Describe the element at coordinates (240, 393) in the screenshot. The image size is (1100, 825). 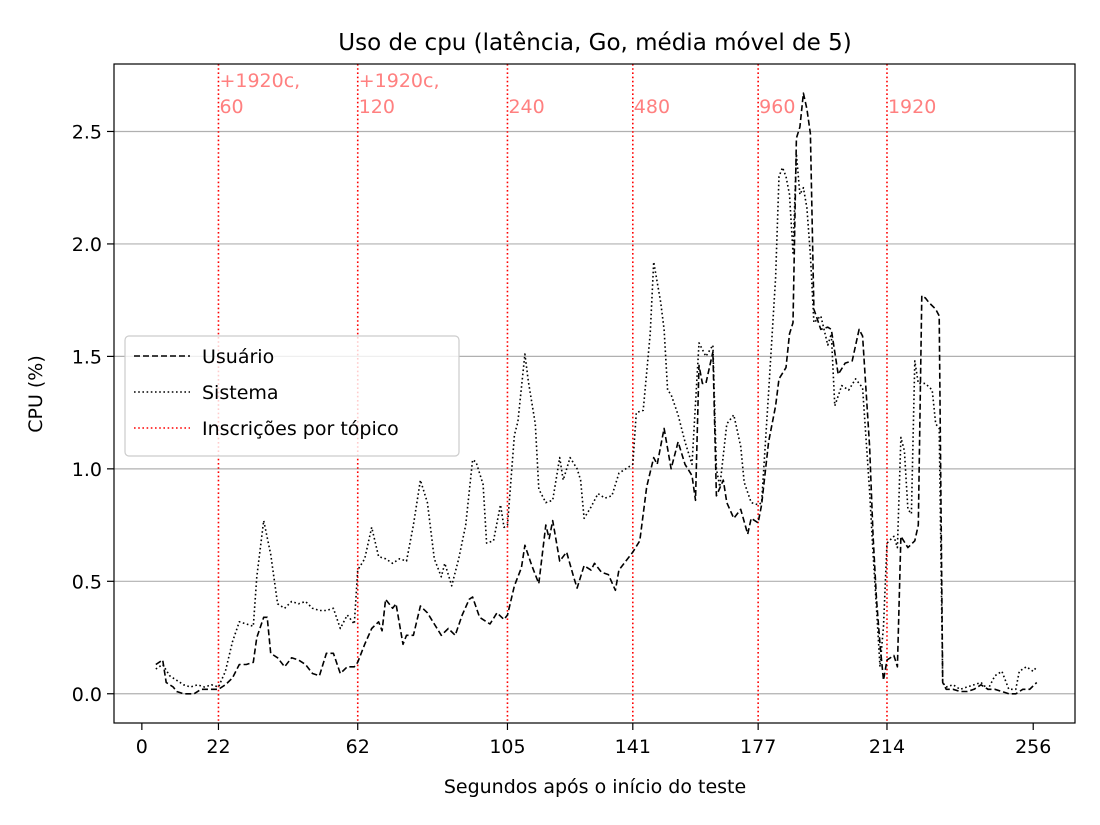
I see `legend-label-sistema: Sistema` at that location.